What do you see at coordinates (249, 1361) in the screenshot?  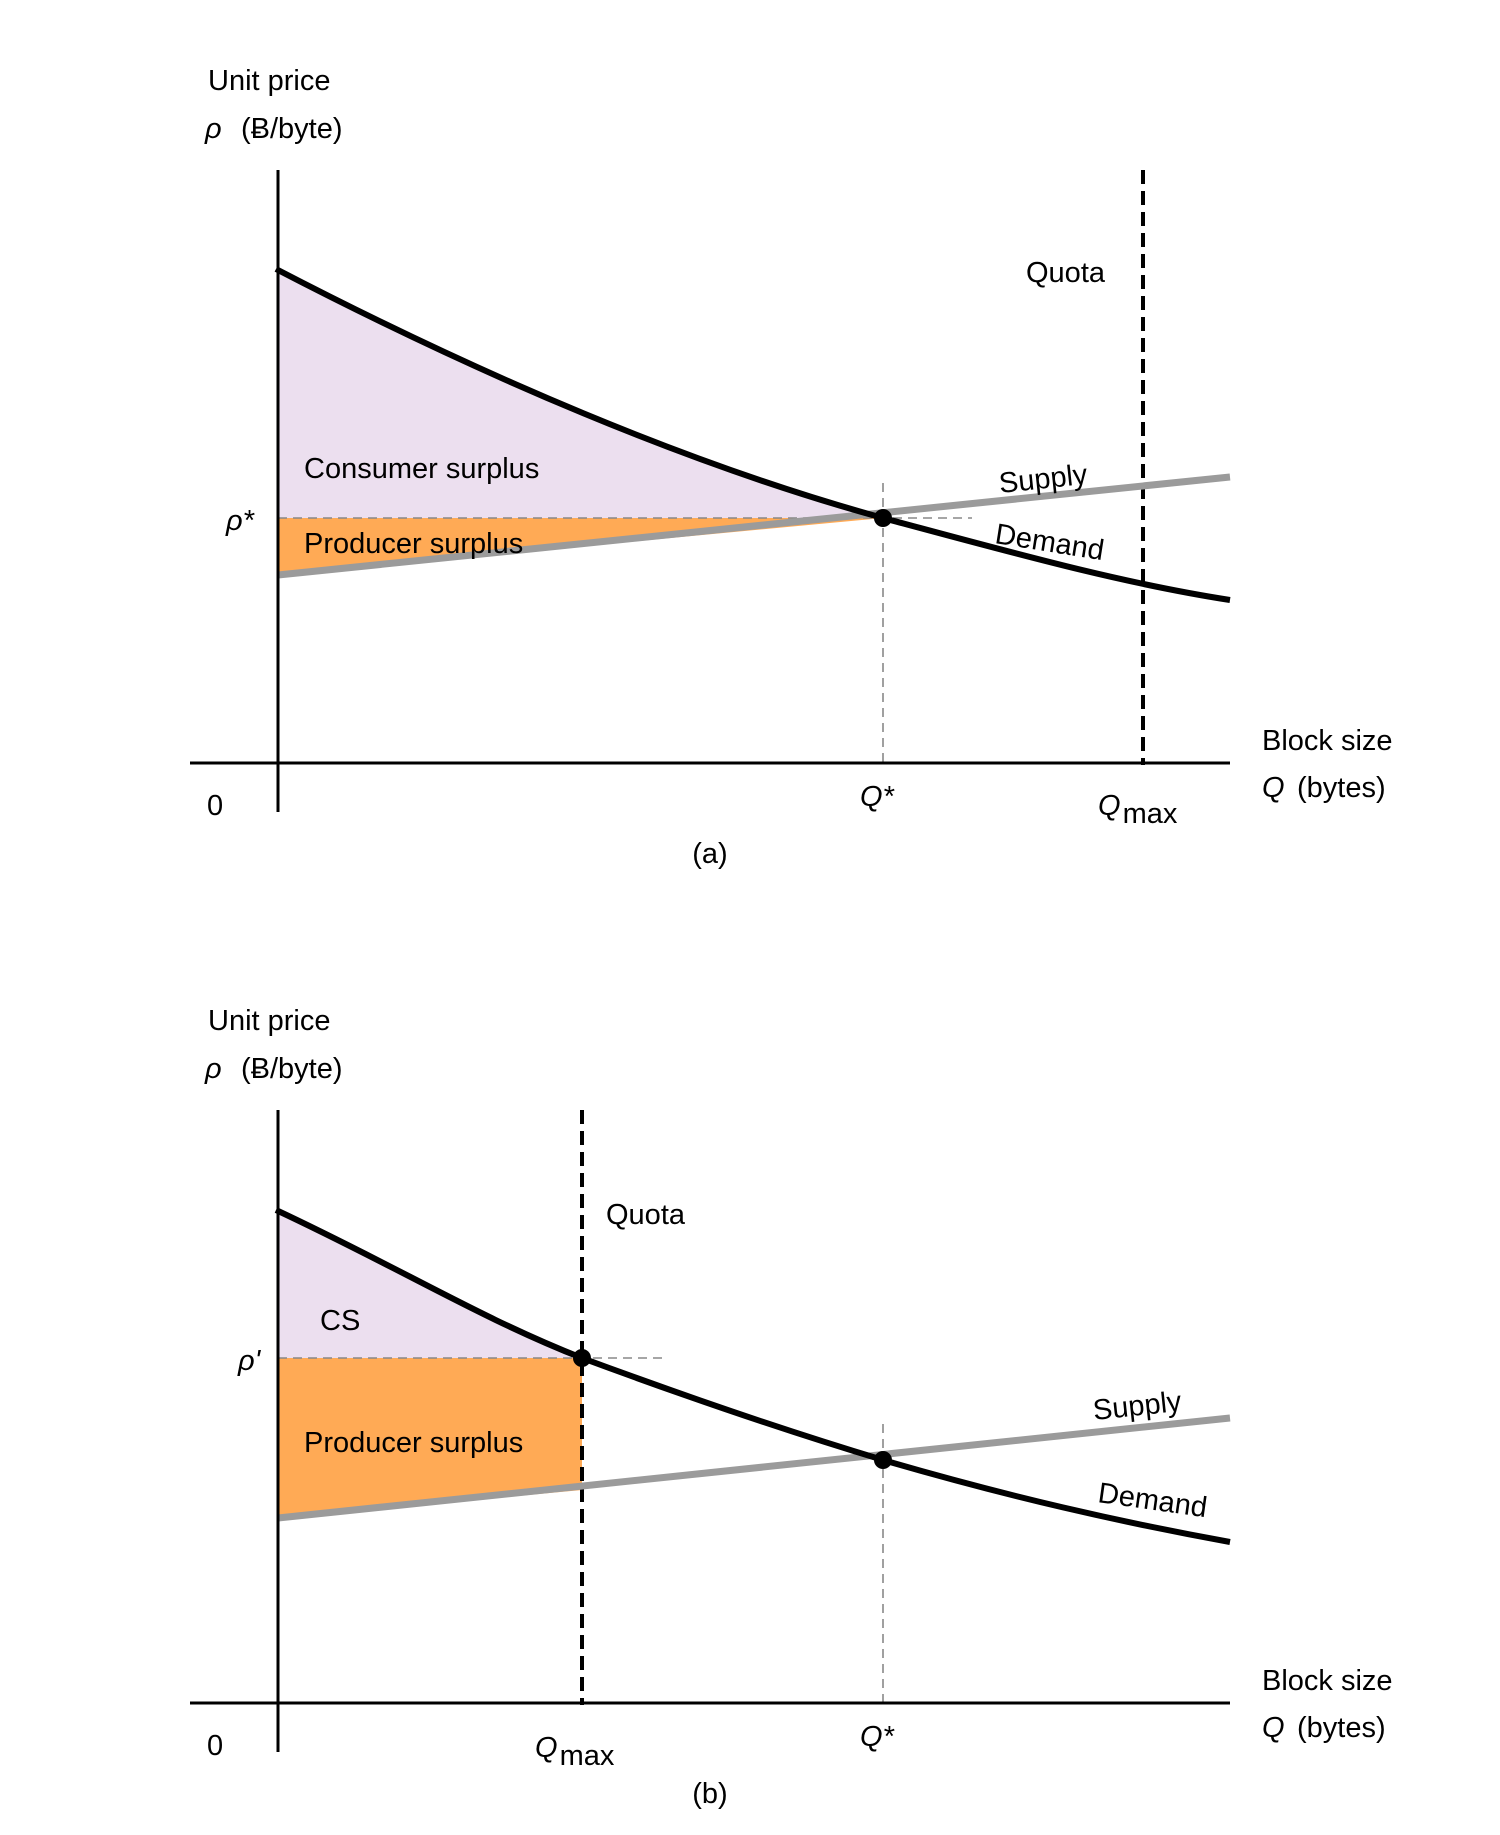 I see `quota-price-label: ρ'` at bounding box center [249, 1361].